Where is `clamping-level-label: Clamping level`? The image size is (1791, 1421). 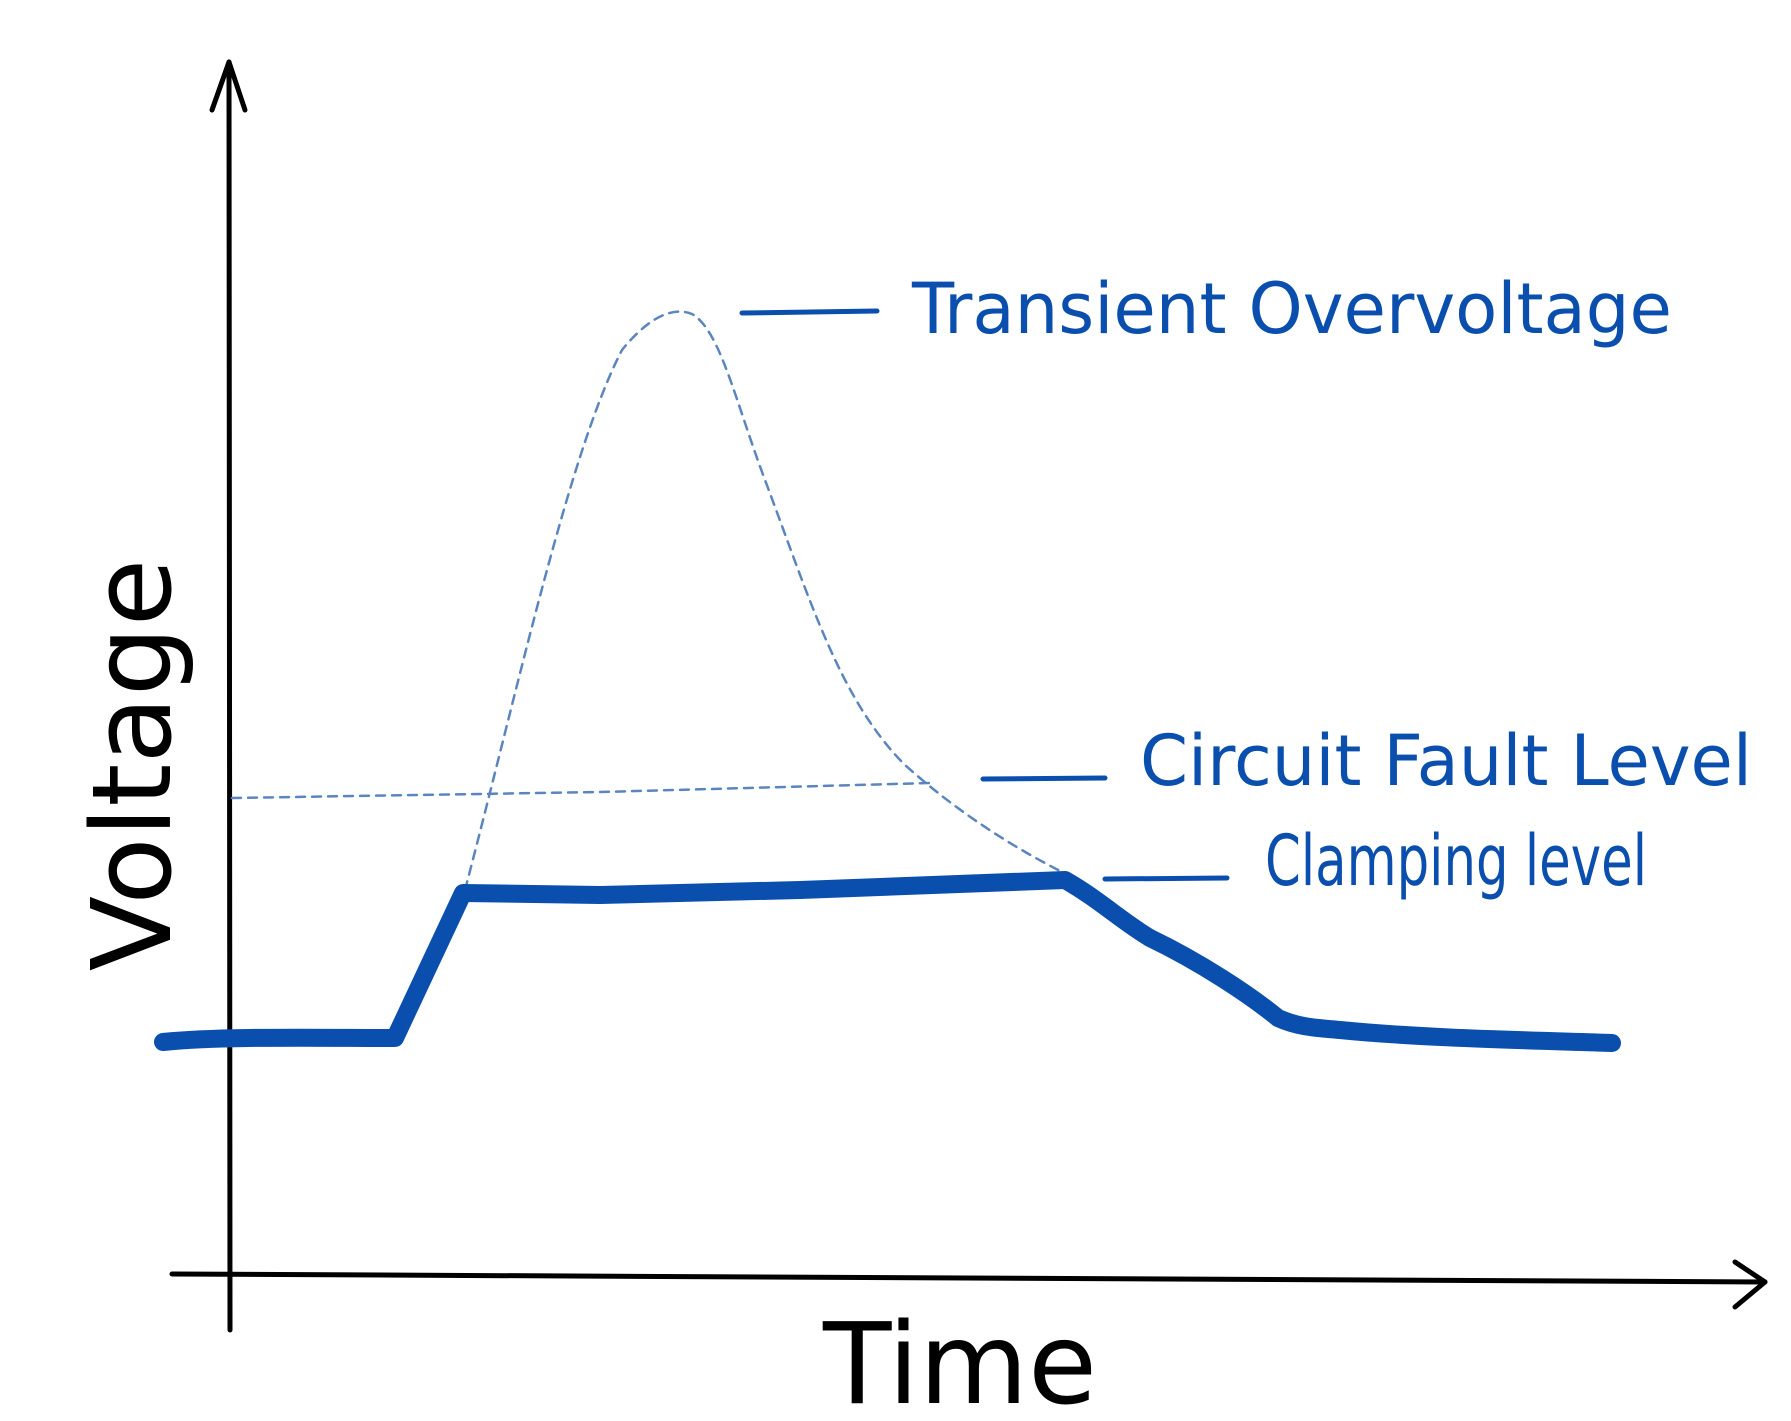 clamping-level-label: Clamping level is located at coordinates (1456, 861).